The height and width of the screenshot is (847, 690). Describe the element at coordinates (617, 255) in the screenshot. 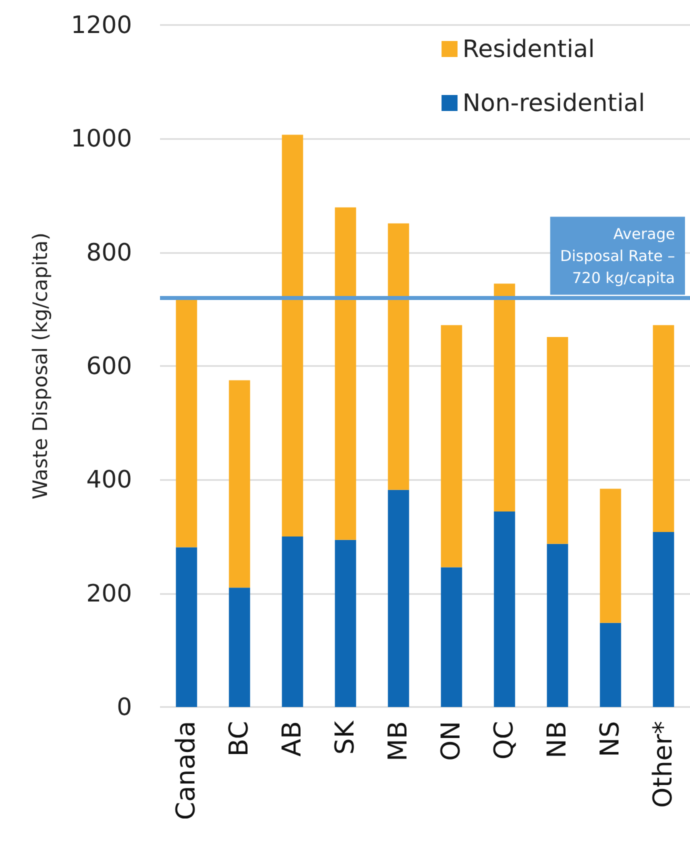

I see `ref-line-label: Average Disposal Rate – 720 kg/capita` at that location.